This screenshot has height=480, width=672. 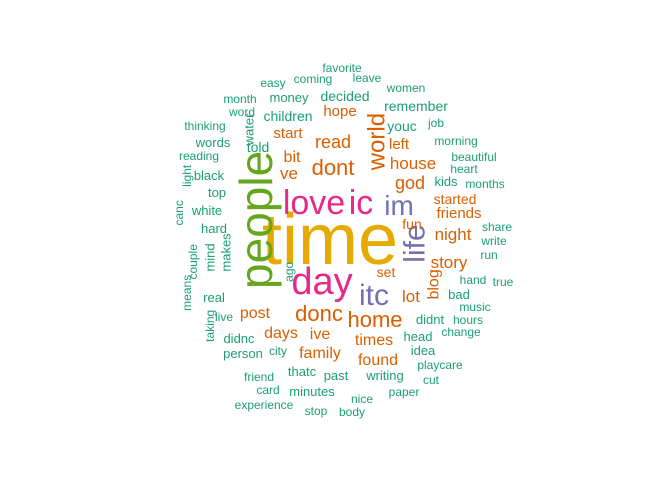 I want to click on word-world: world, so click(x=376, y=142).